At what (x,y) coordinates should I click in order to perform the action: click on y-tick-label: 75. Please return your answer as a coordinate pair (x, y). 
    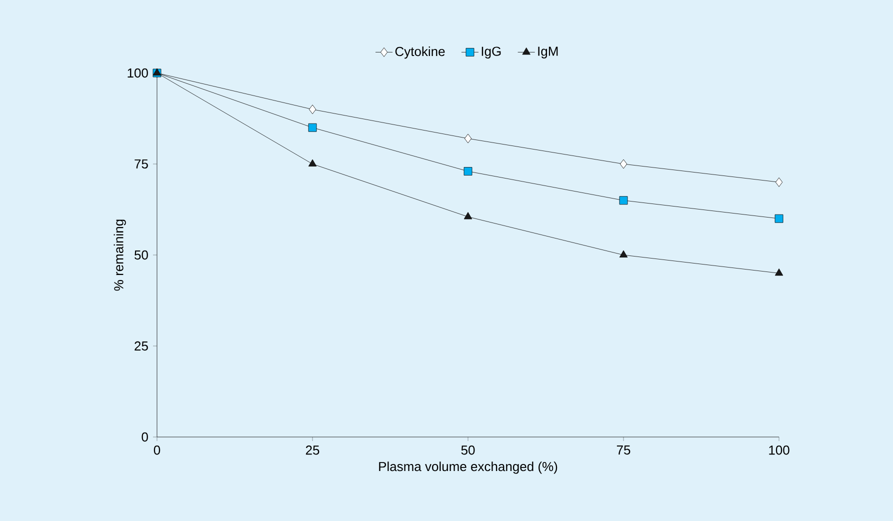
    Looking at the image, I should click on (141, 164).